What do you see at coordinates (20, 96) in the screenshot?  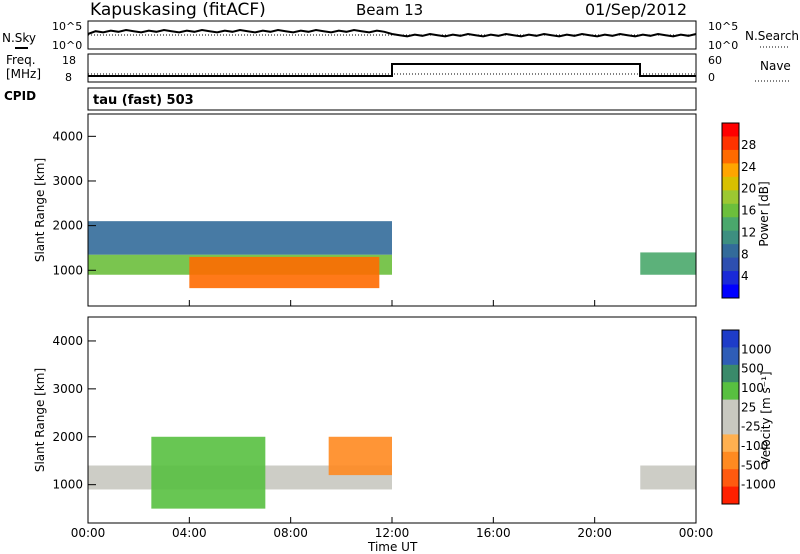 I see `cpid-label: CPID` at bounding box center [20, 96].